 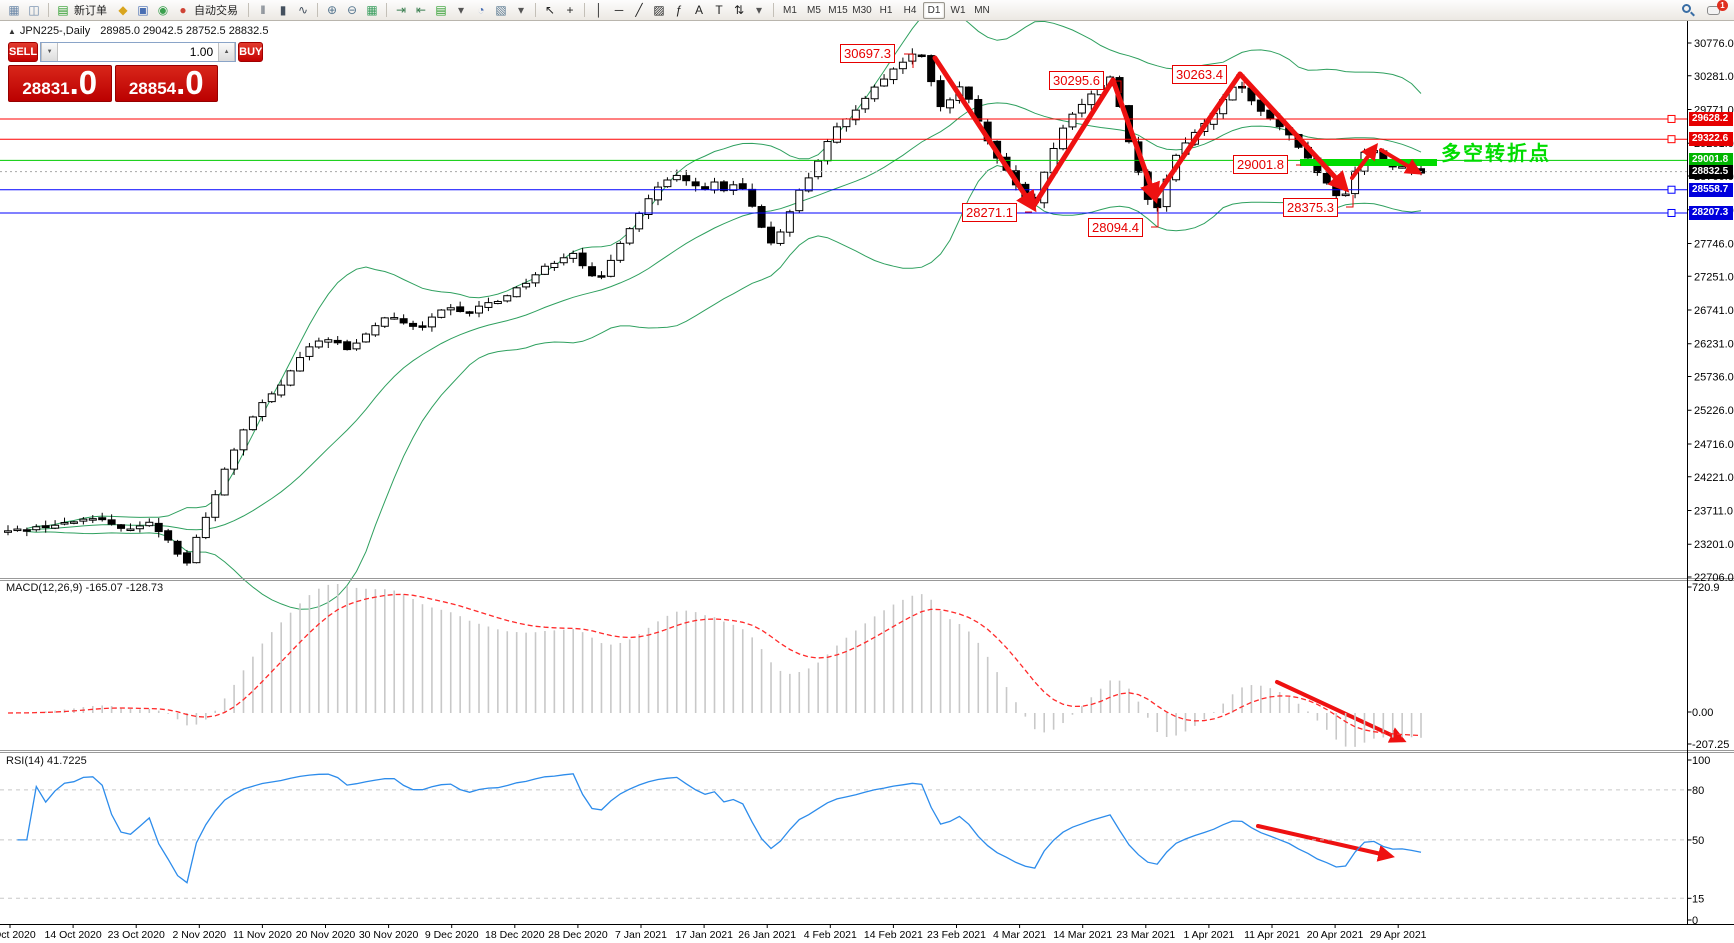 I want to click on collapse-icon: ▲, so click(x=12, y=31).